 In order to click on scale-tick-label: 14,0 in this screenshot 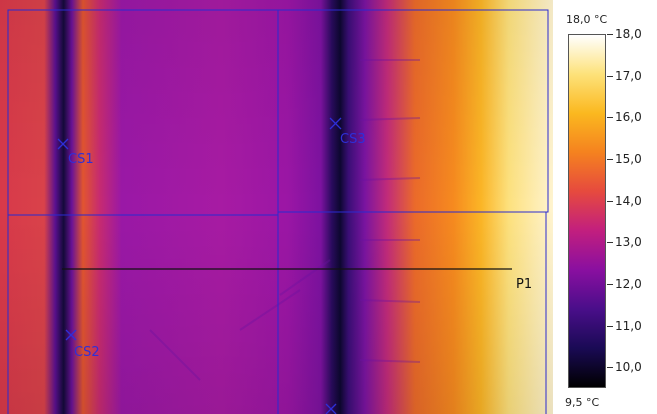, I will do `click(628, 200)`.